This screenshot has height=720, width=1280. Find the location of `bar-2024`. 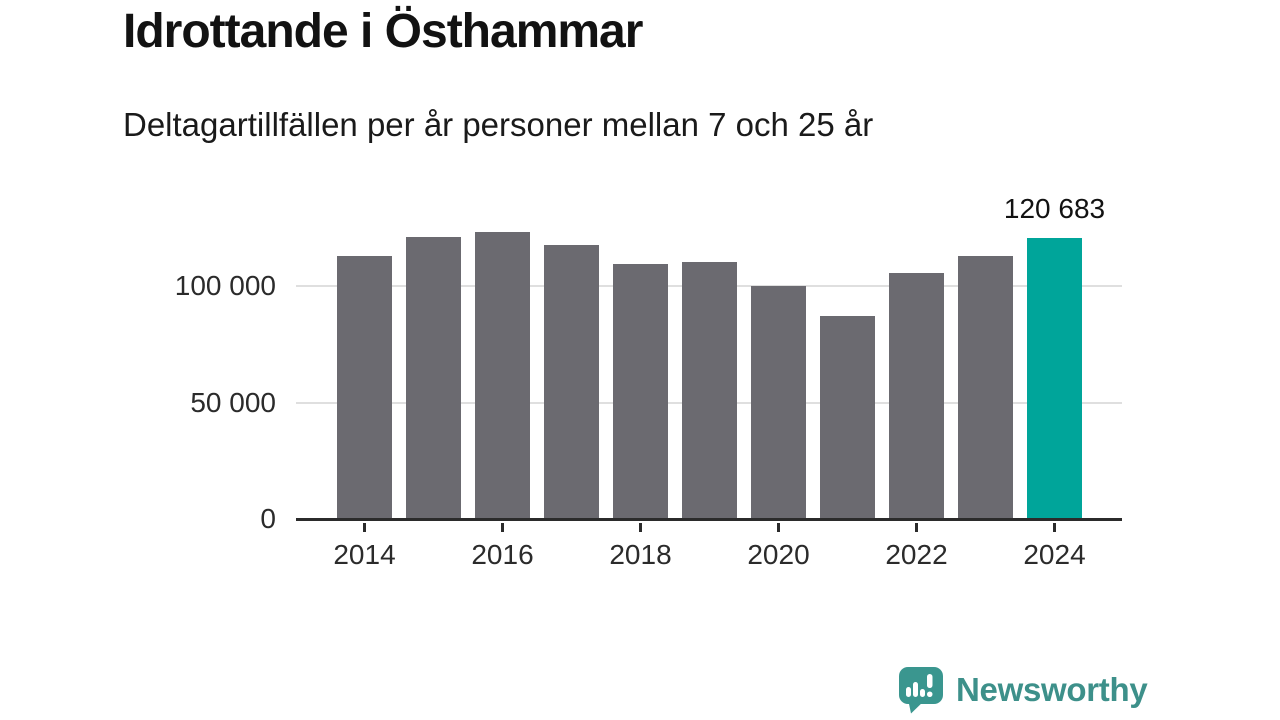

bar-2024 is located at coordinates (1054, 378).